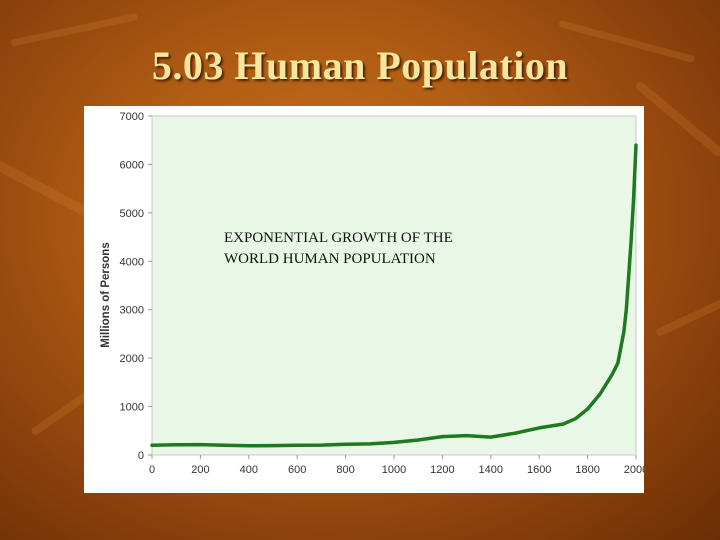 The width and height of the screenshot is (720, 540). What do you see at coordinates (200, 470) in the screenshot?
I see `x-tick-label: 200` at bounding box center [200, 470].